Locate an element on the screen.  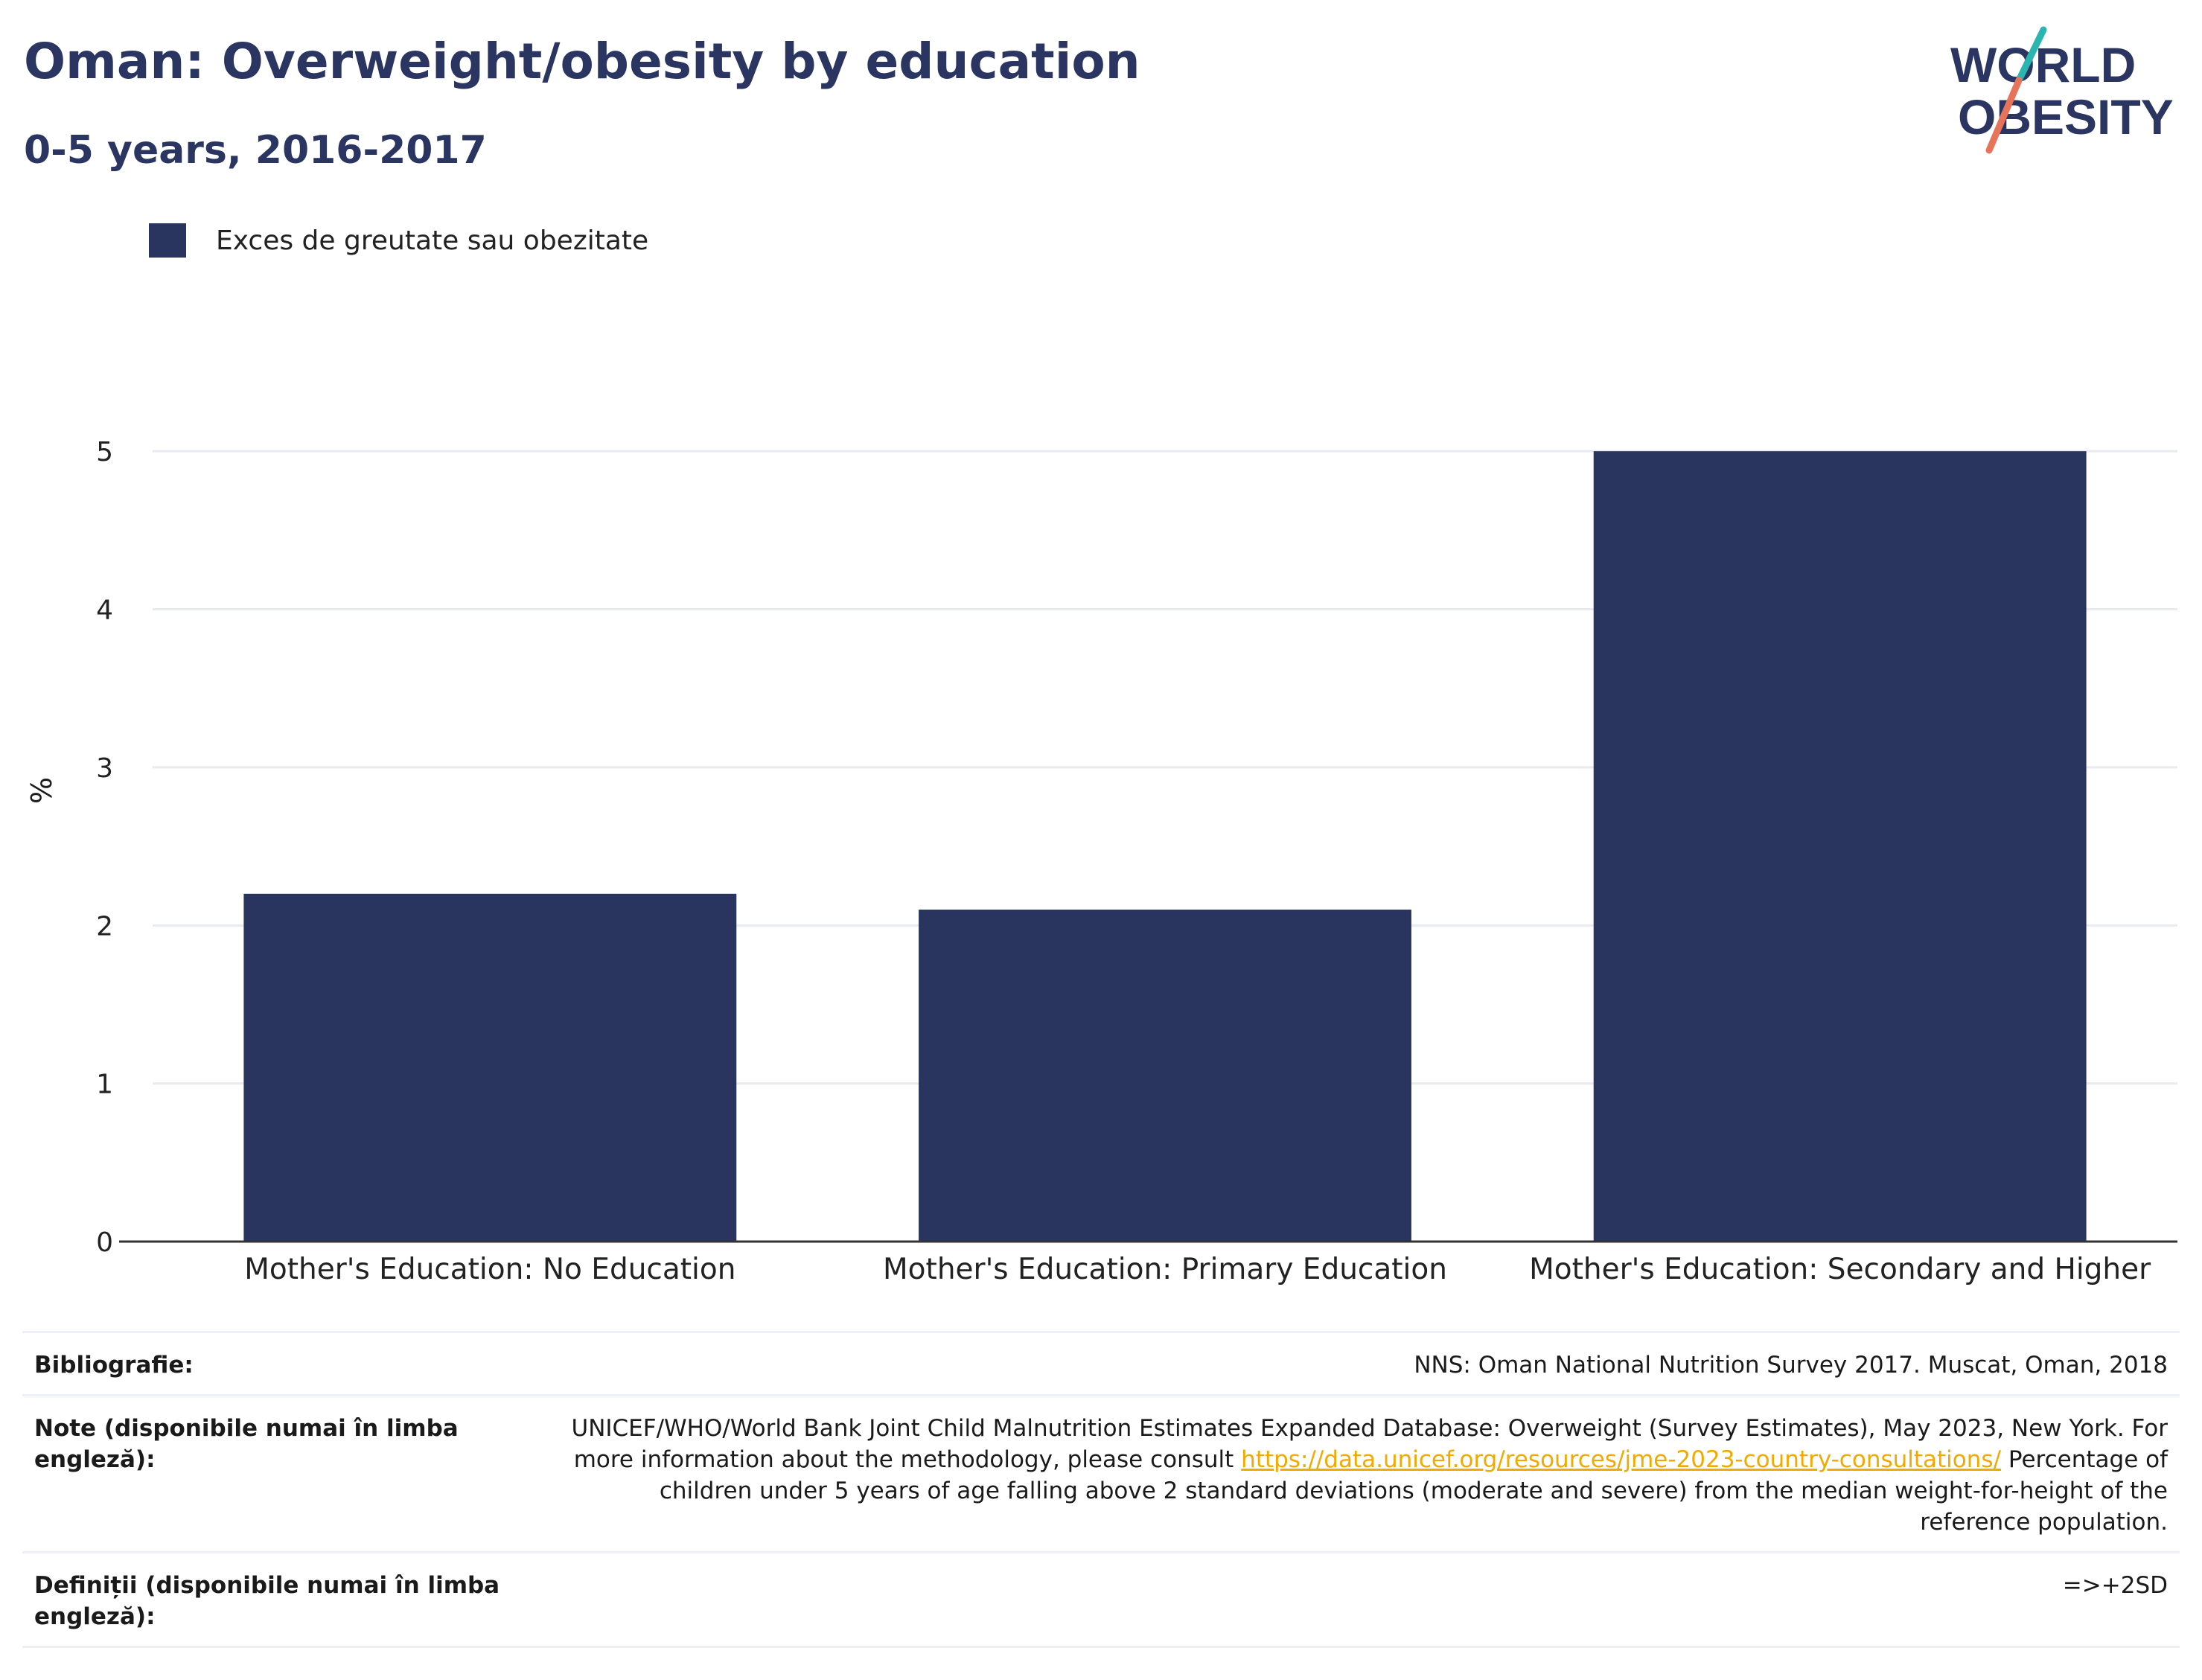
y-tick-label: 3 is located at coordinates (104, 768).